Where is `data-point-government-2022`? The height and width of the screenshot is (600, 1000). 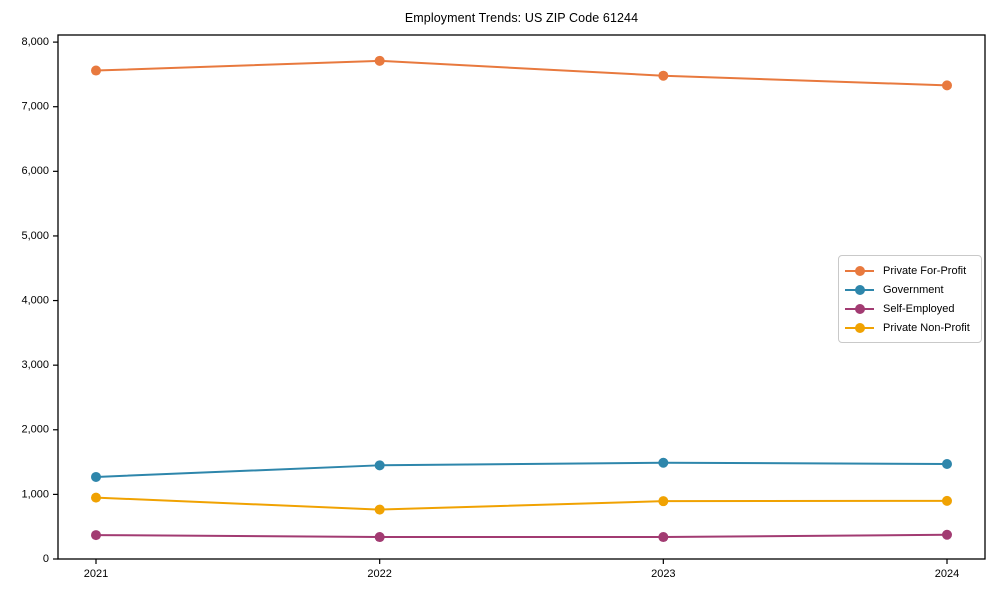 data-point-government-2022 is located at coordinates (379, 465).